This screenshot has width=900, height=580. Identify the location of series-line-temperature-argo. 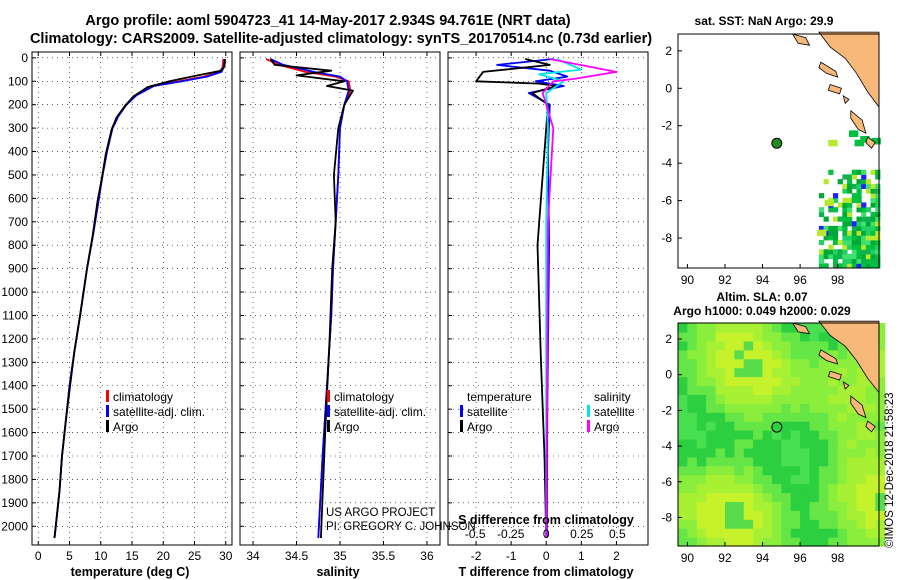
(516, 298).